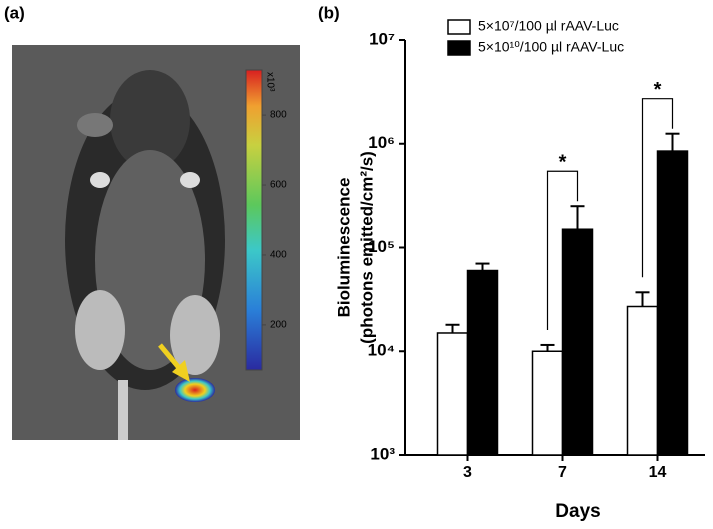 This screenshot has width=713, height=529. What do you see at coordinates (278, 115) in the screenshot?
I see `colorbar-tick-label: 800` at bounding box center [278, 115].